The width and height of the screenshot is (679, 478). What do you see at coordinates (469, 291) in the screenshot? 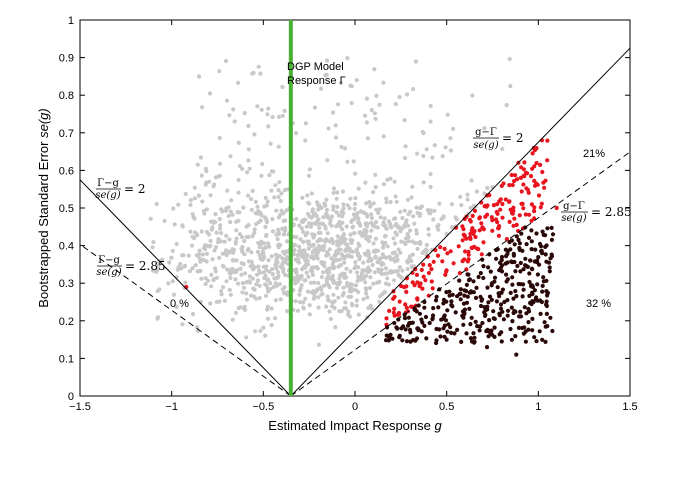
I see `series-significant-2-85se` at bounding box center [469, 291].